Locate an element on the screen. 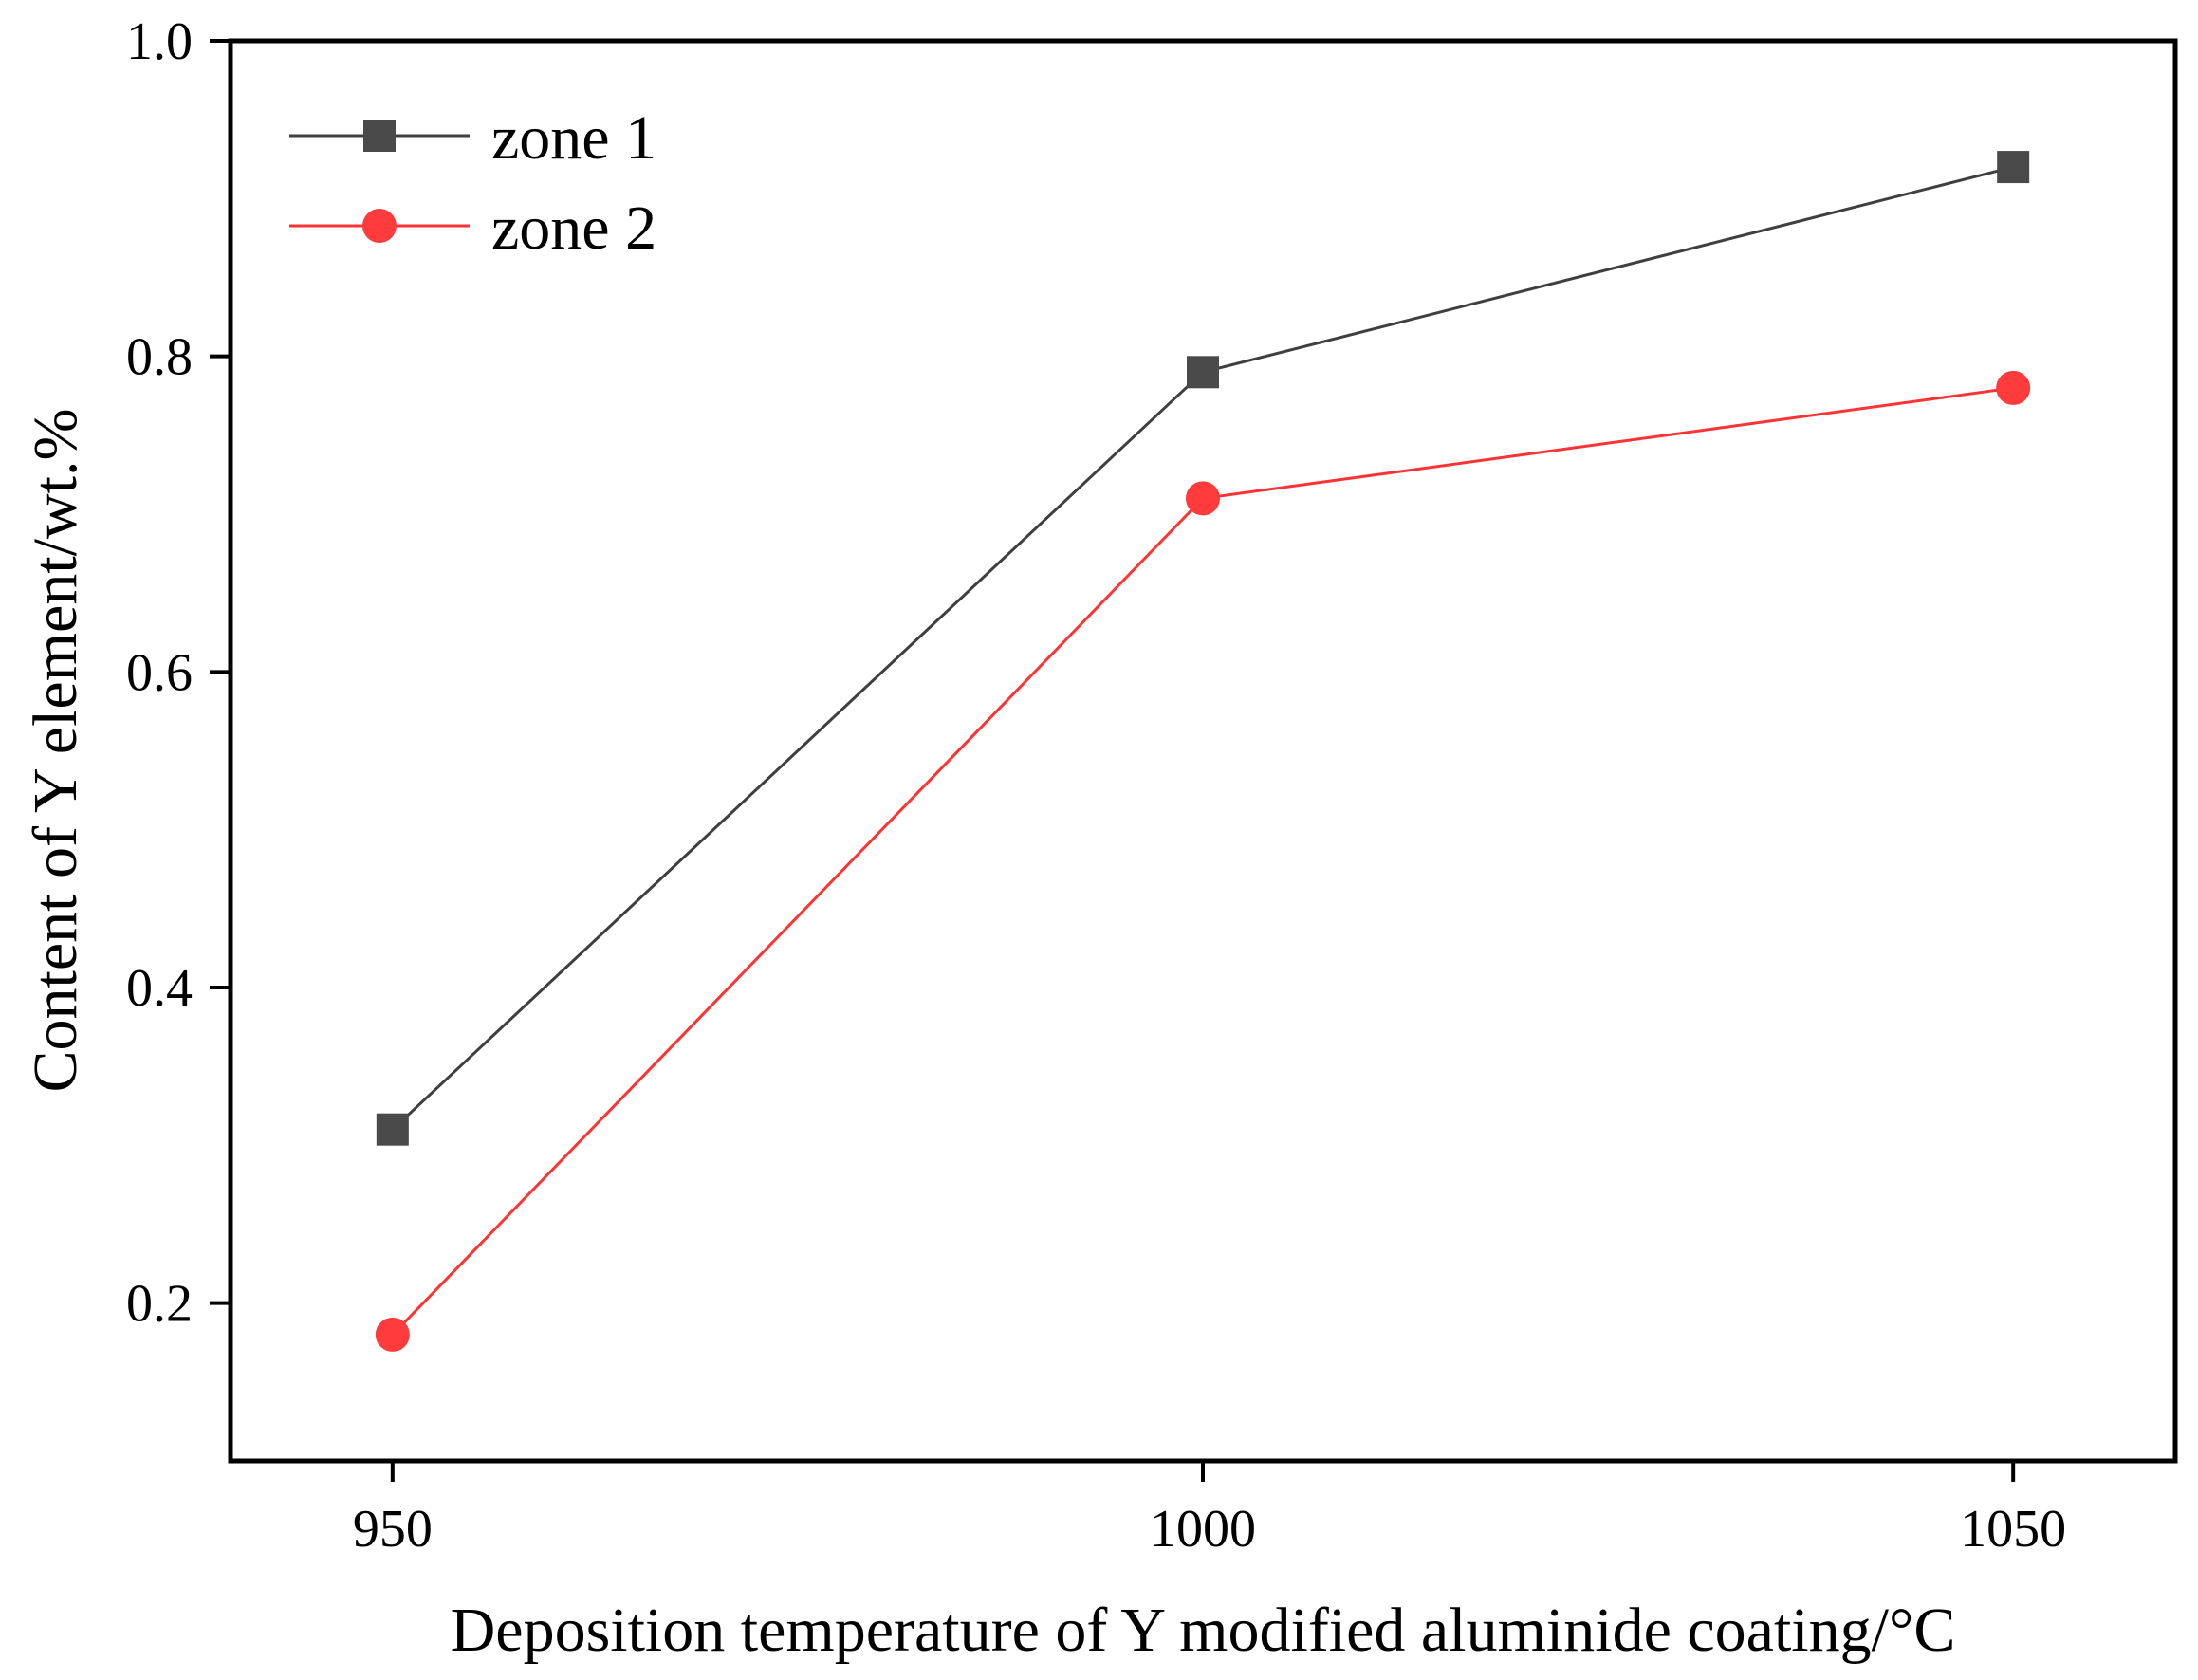 Image resolution: width=2198 pixels, height=1680 pixels. legend-label: zone 1 is located at coordinates (573, 138).